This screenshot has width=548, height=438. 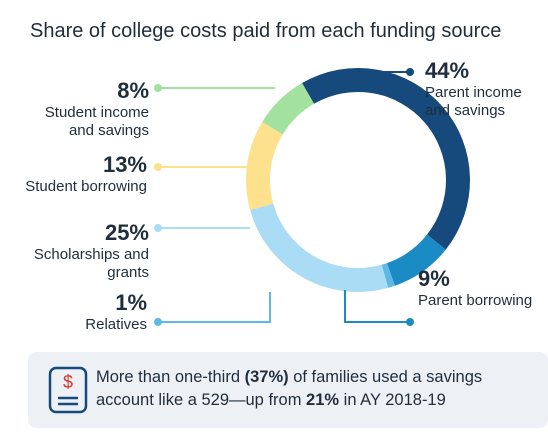 I want to click on slice-label: 13% Student borrowing, so click(x=84, y=174).